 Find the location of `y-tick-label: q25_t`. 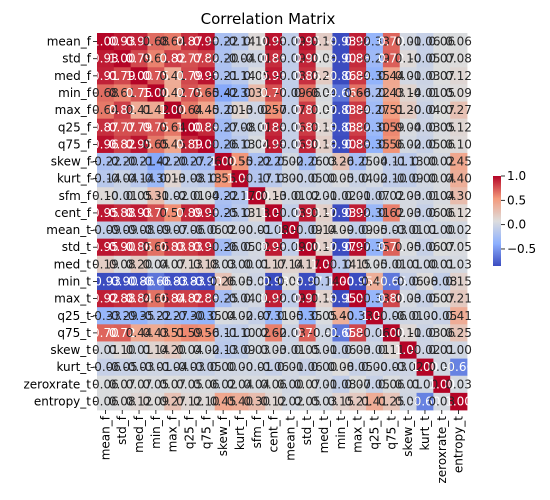

y-tick-label: q25_t is located at coordinates (74, 316).